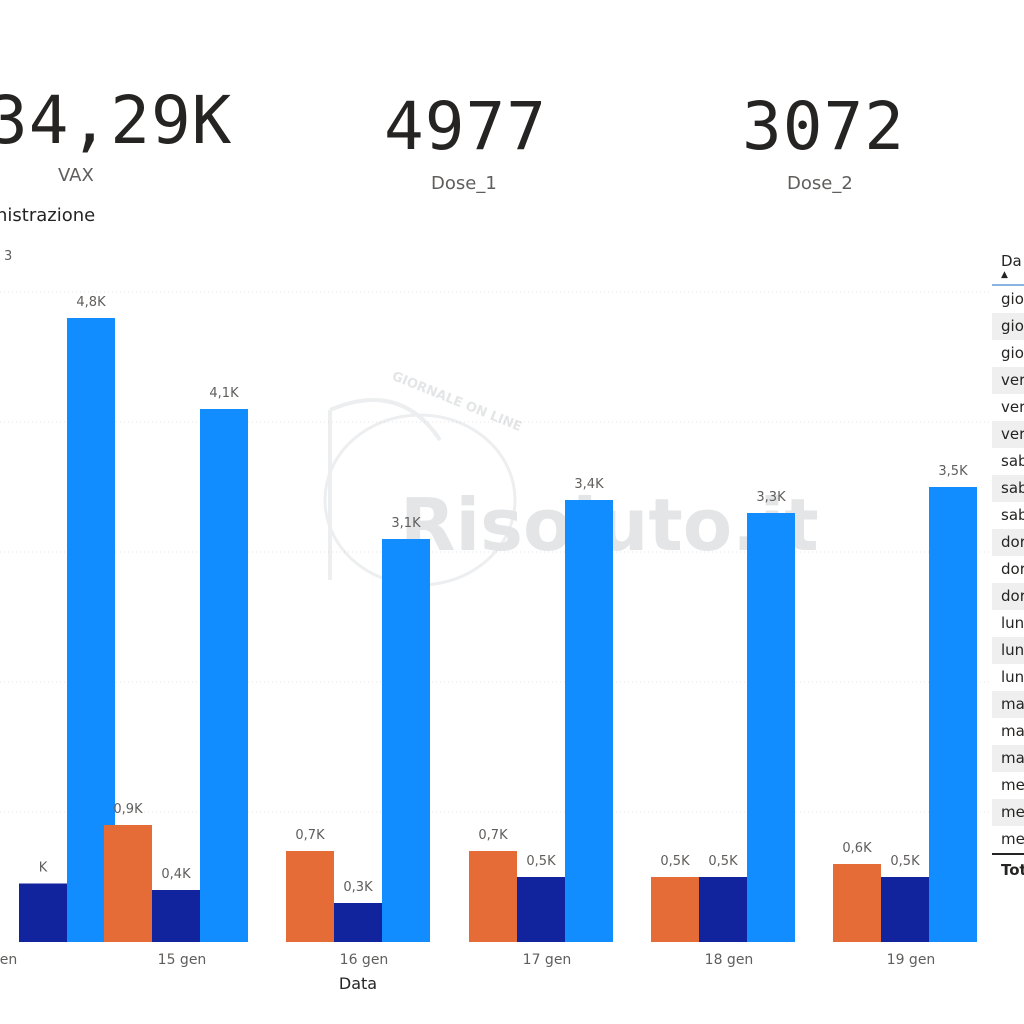 The height and width of the screenshot is (1024, 1024). What do you see at coordinates (589, 484) in the screenshot?
I see `data-label: 3,4K` at bounding box center [589, 484].